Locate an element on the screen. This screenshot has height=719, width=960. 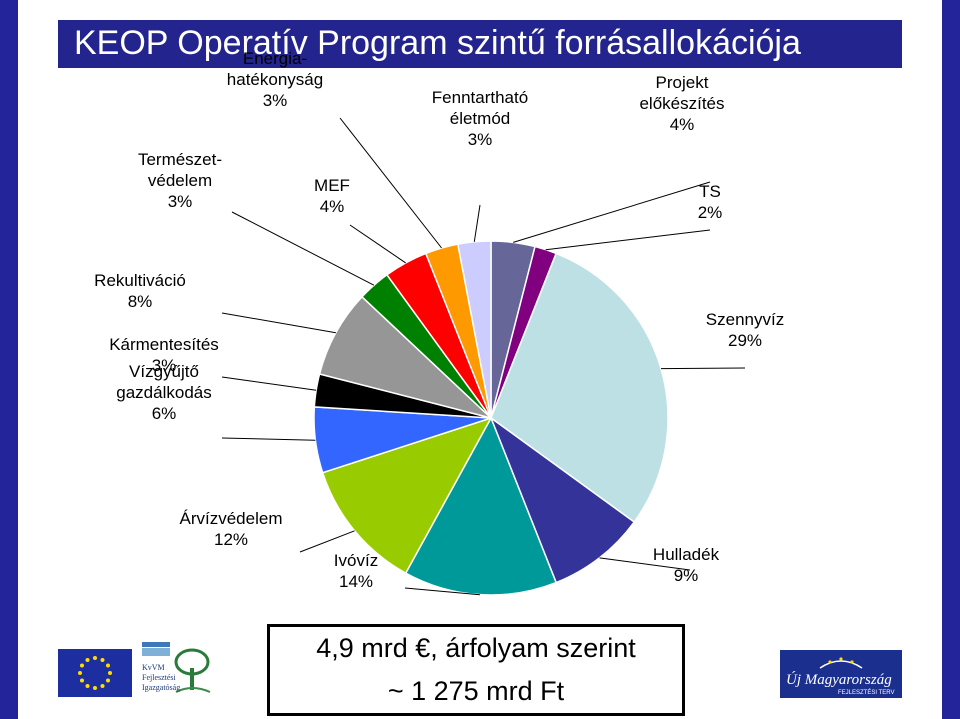
slice-label-8: Rekultiváció 8% is located at coordinates (140, 291).